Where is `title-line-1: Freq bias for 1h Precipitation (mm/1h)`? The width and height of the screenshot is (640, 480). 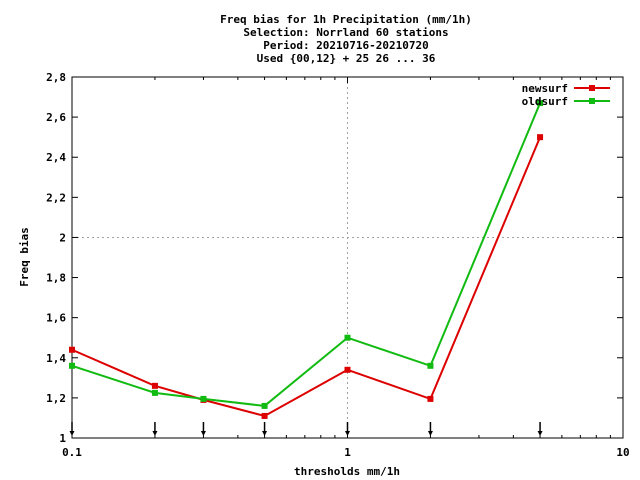 title-line-1: Freq bias for 1h Precipitation (mm/1h) is located at coordinates (346, 19).